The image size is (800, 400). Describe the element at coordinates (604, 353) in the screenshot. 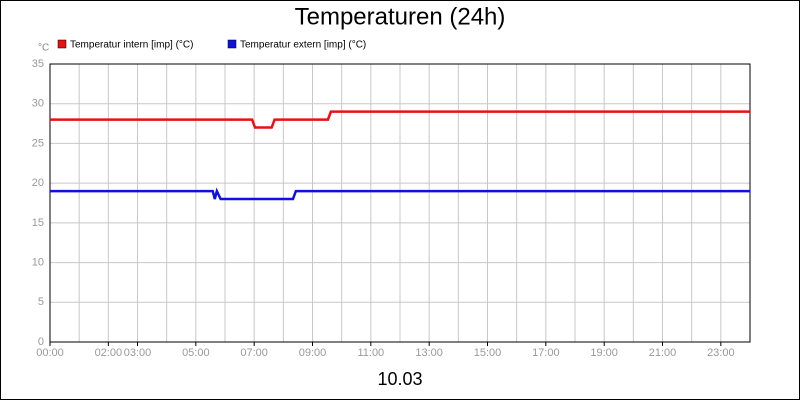

I see `x-tick-label: 19:00` at that location.